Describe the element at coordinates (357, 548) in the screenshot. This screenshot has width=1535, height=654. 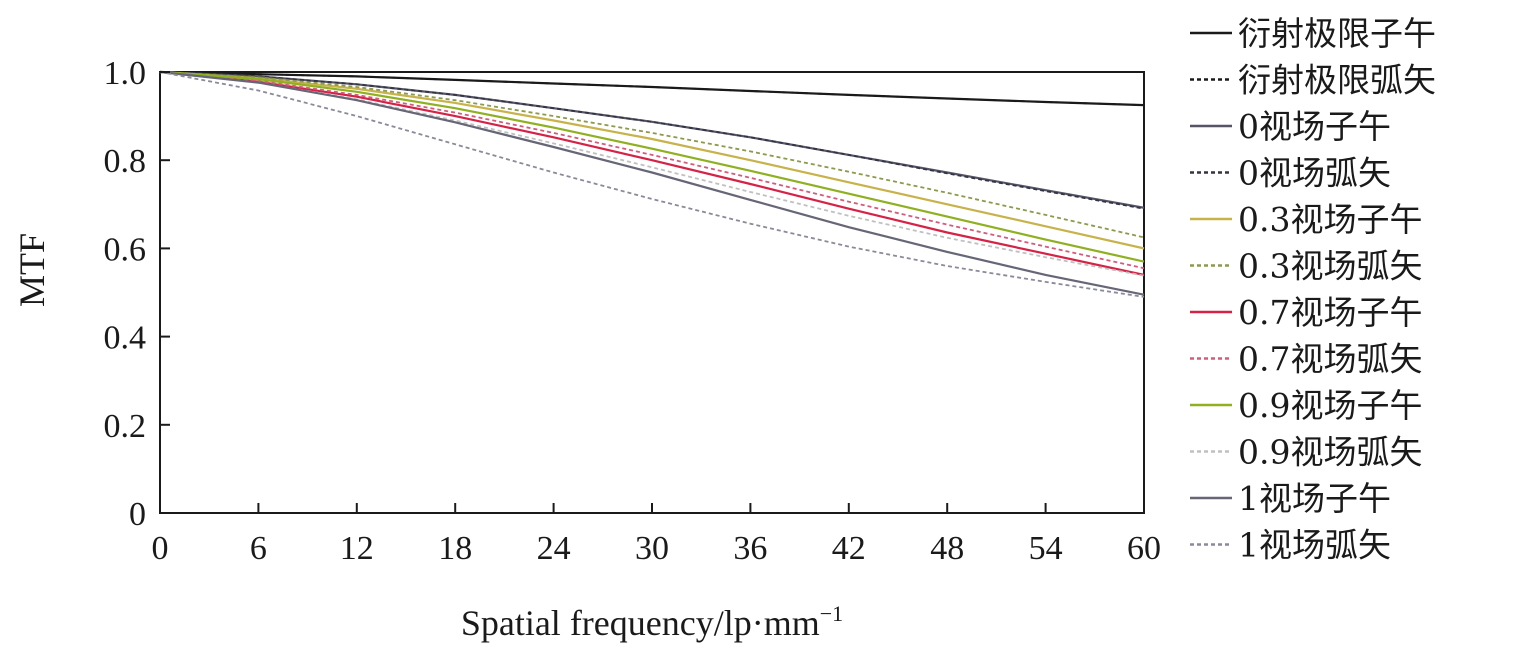
I see `x-tick-label: 12` at that location.